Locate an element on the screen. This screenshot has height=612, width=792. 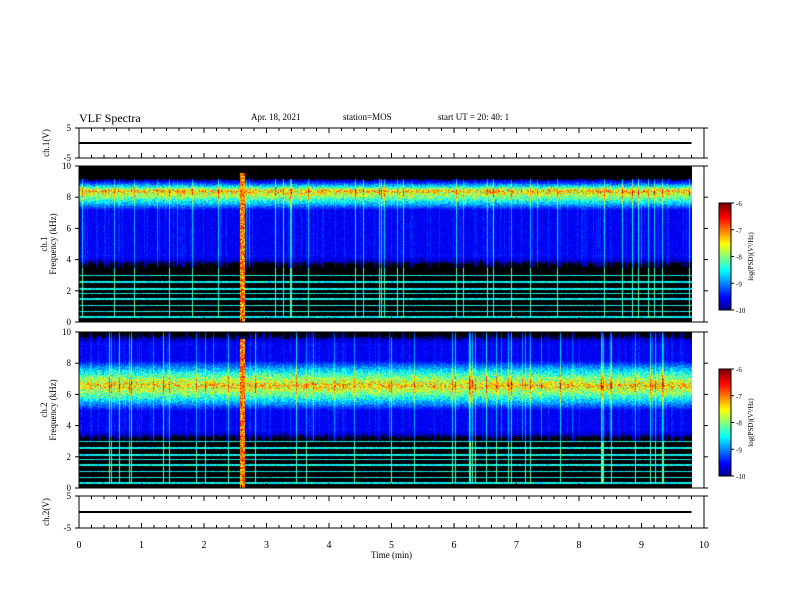
ch1-waveform-ylabel: ch.1(V) is located at coordinates (46, 143).